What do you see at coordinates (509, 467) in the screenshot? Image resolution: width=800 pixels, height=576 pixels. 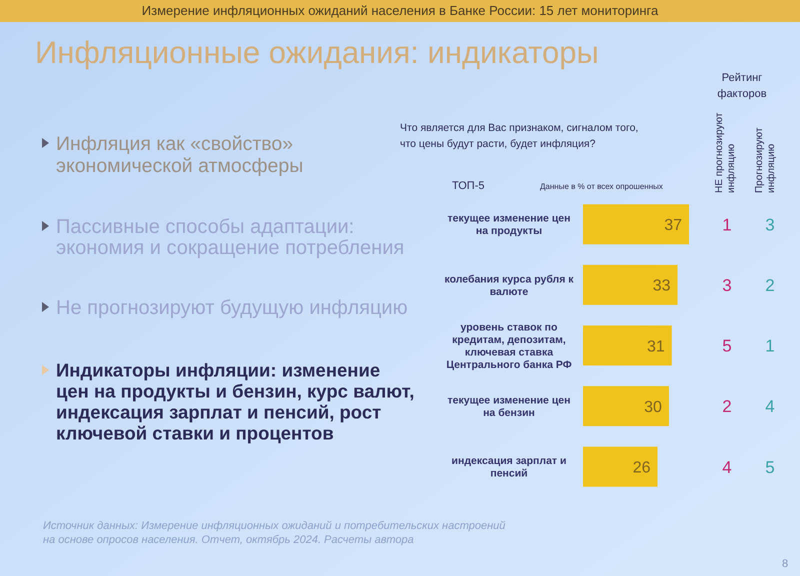 I see `y-tick-label: индексация зарплат и пенсий` at bounding box center [509, 467].